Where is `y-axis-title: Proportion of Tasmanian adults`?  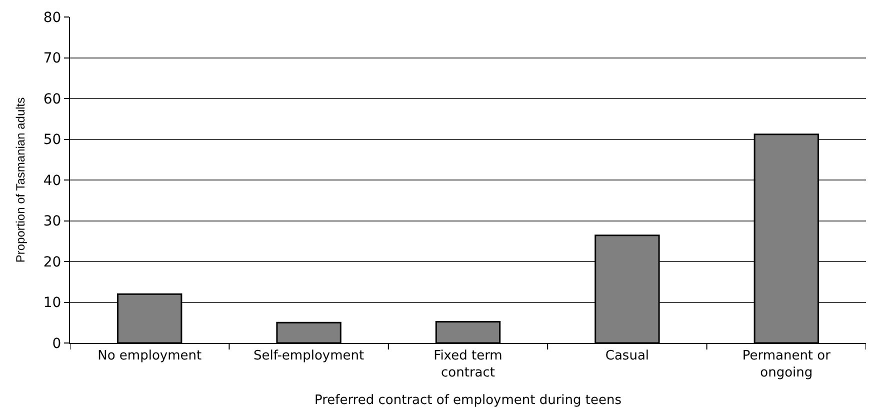
y-axis-title: Proportion of Tasmanian adults is located at coordinates (21, 180).